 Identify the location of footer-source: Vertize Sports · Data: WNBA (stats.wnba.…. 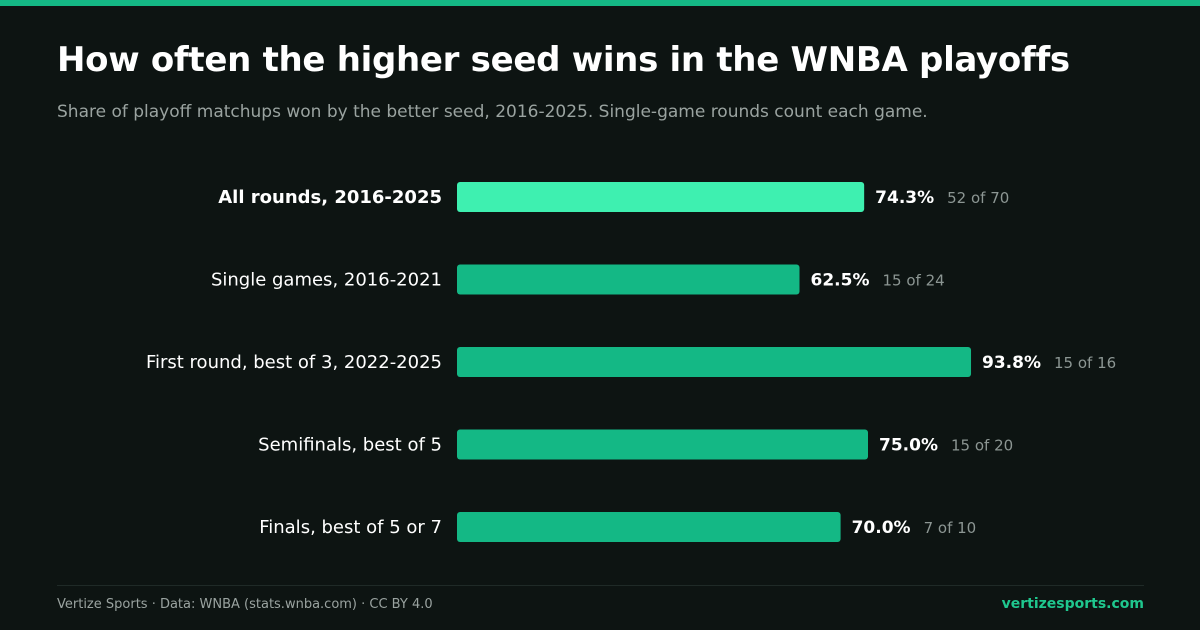
(245, 604).